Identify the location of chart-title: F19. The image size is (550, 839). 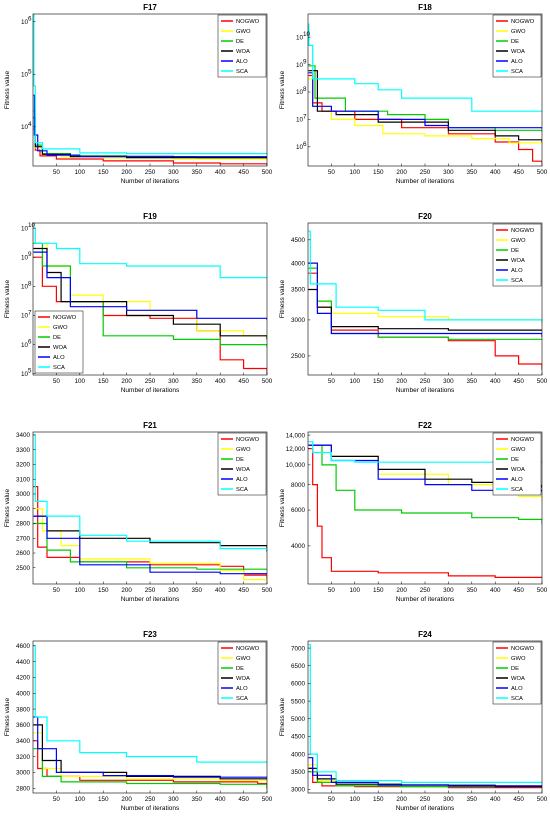
(150, 216).